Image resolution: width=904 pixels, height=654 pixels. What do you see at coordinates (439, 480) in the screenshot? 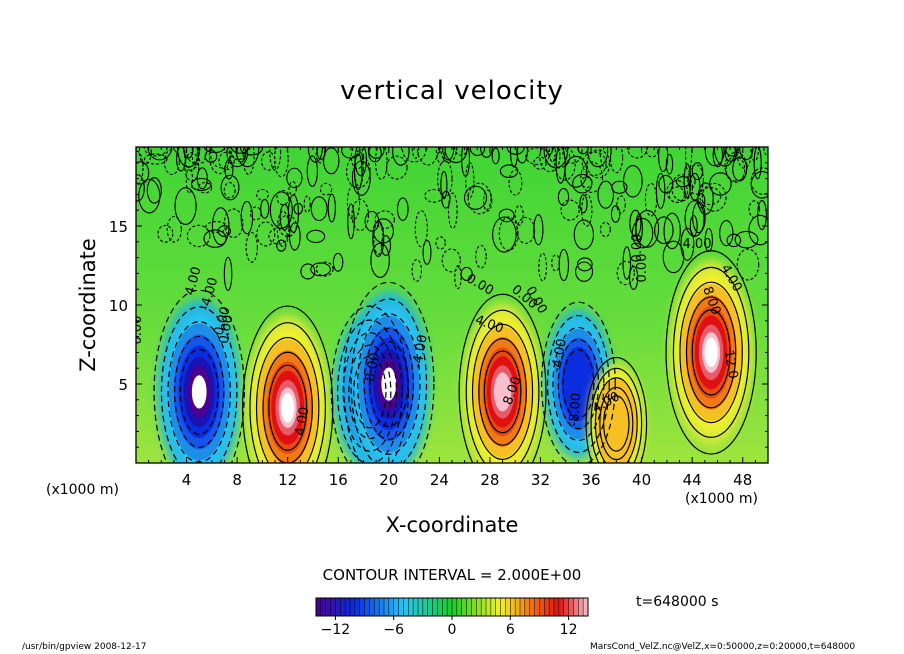
I see `x-tick-label: 24` at bounding box center [439, 480].